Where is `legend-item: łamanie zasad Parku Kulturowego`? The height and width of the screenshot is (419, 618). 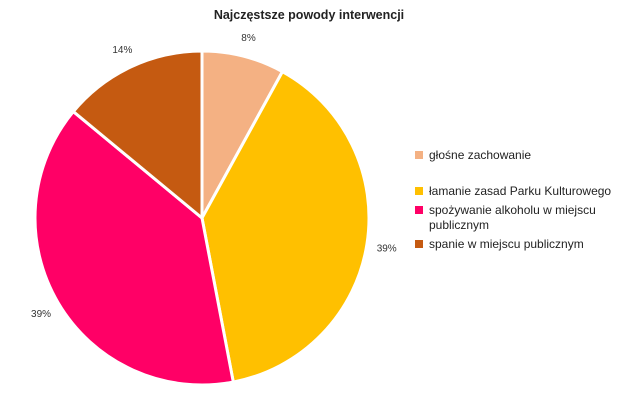
legend-item: łamanie zasad Parku Kulturowego is located at coordinates (515, 191).